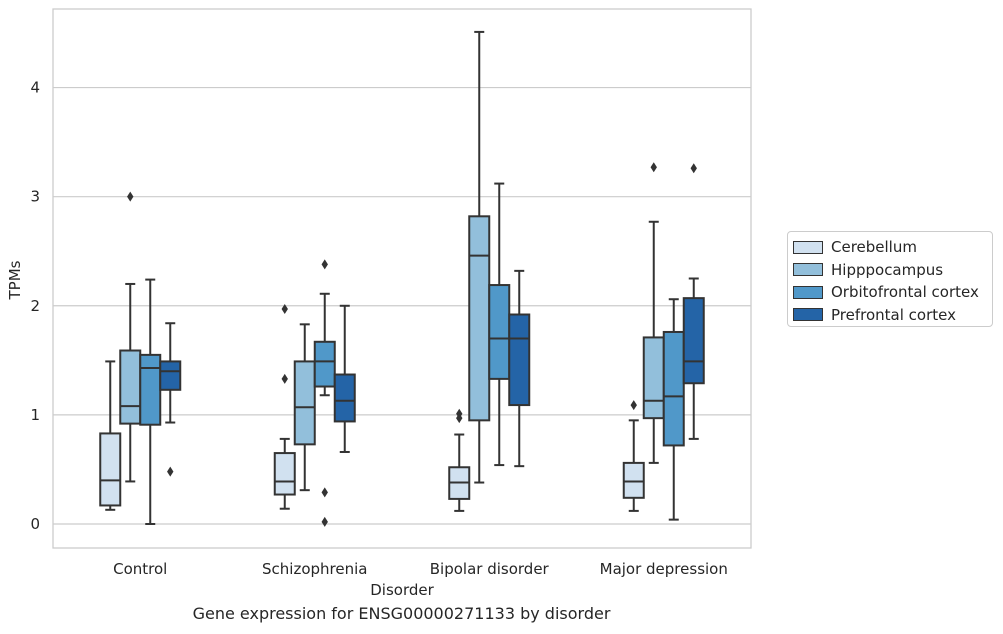 The height and width of the screenshot is (634, 1003). I want to click on legend-label: Orbitofrontal cortex, so click(905, 292).